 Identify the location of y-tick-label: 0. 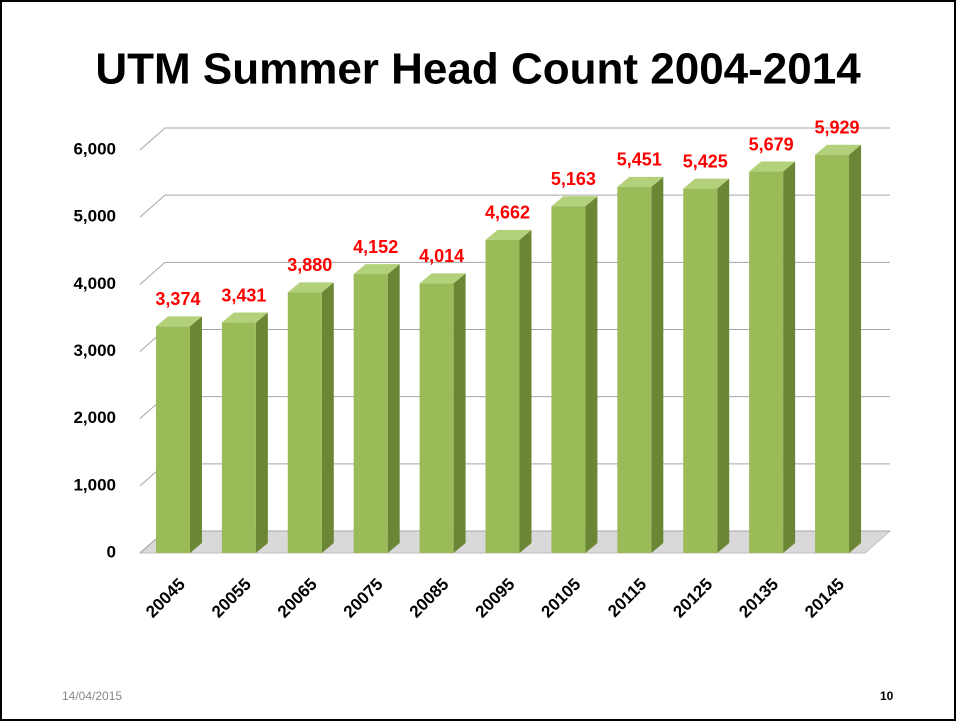
(111, 551).